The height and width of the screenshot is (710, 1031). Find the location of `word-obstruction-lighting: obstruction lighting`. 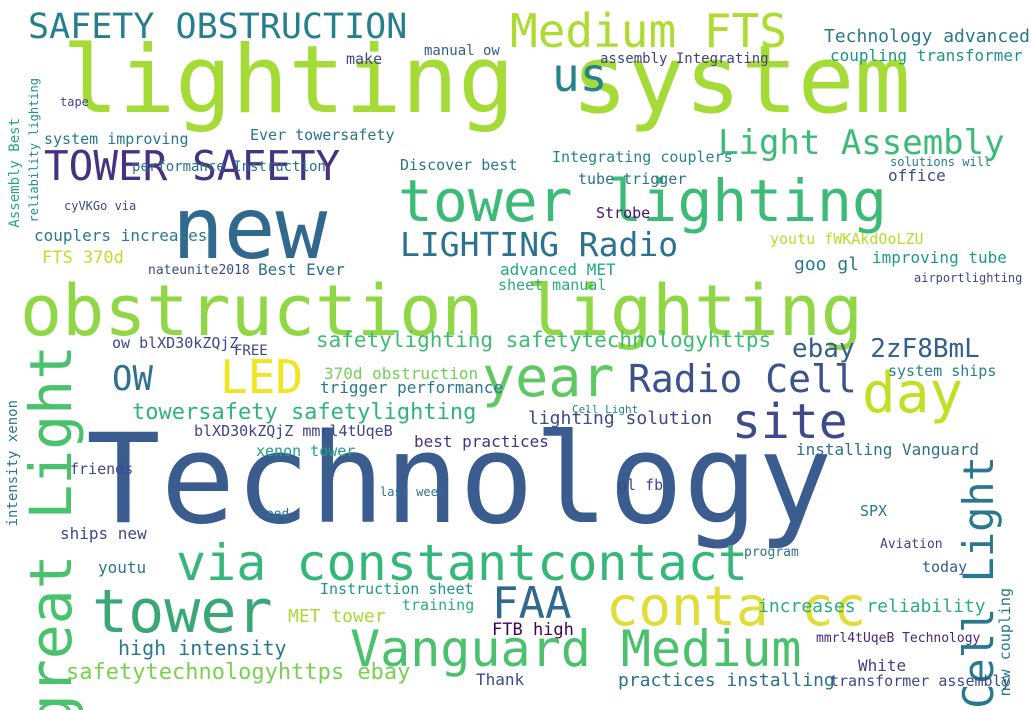

word-obstruction-lighting: obstruction lighting is located at coordinates (441, 311).